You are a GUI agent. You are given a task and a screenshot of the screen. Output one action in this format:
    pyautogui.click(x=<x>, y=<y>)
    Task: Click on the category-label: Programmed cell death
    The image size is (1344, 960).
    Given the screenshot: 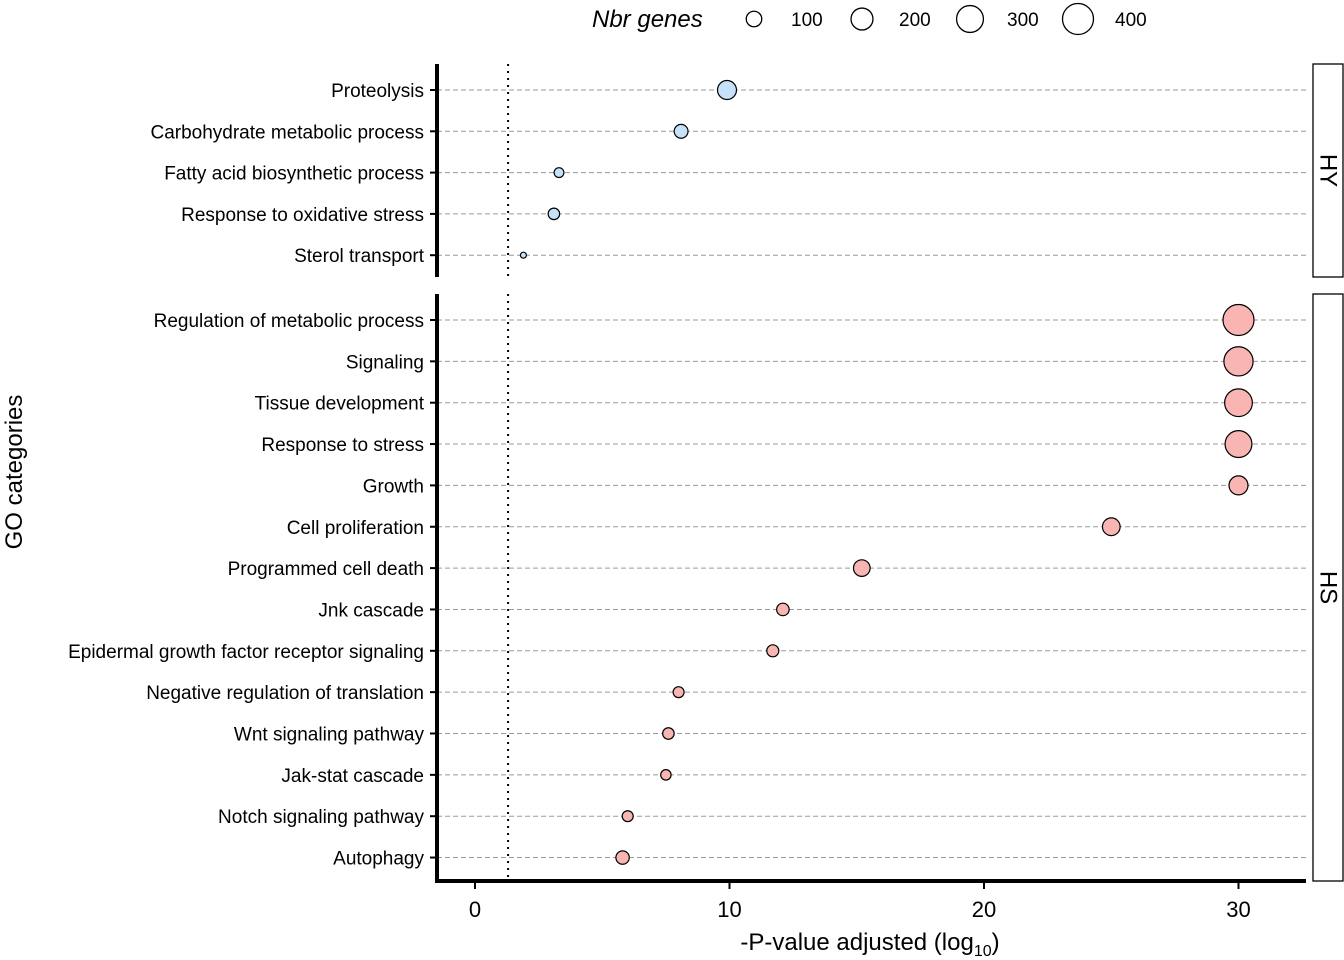 What is the action you would take?
    pyautogui.click(x=326, y=569)
    